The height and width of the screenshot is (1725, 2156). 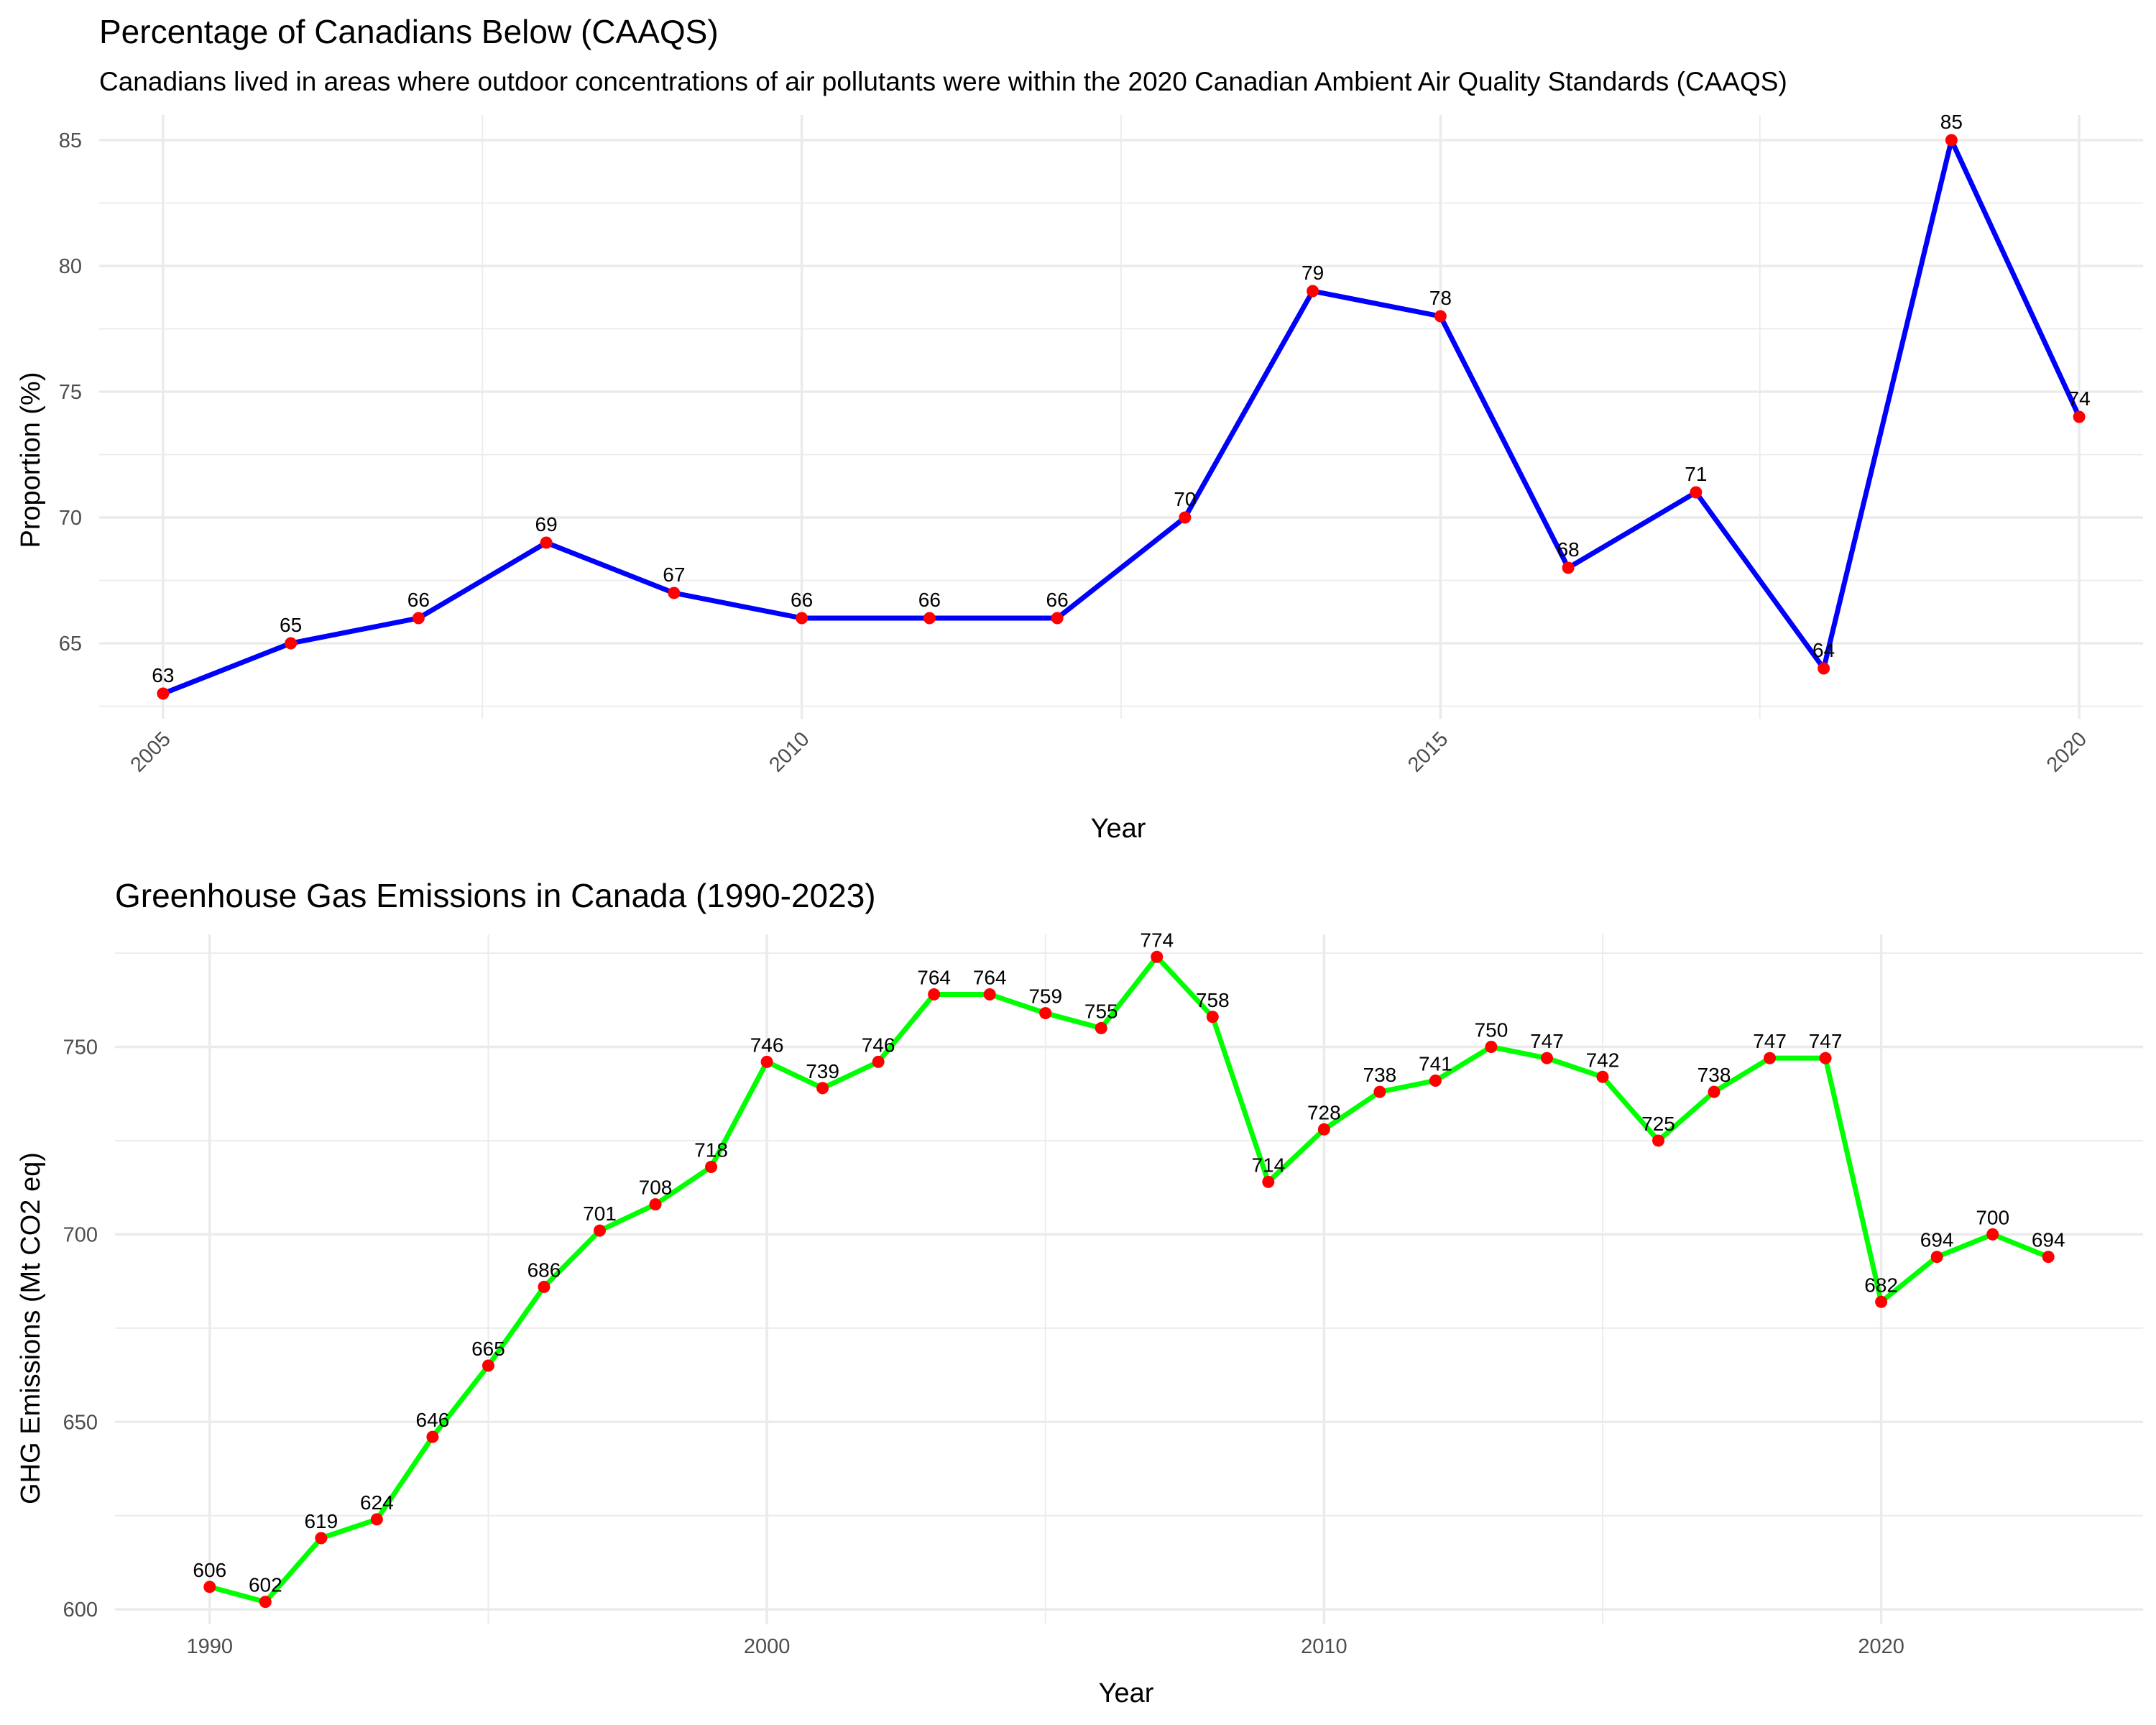 What do you see at coordinates (70, 644) in the screenshot?
I see `y-tick-label: 65` at bounding box center [70, 644].